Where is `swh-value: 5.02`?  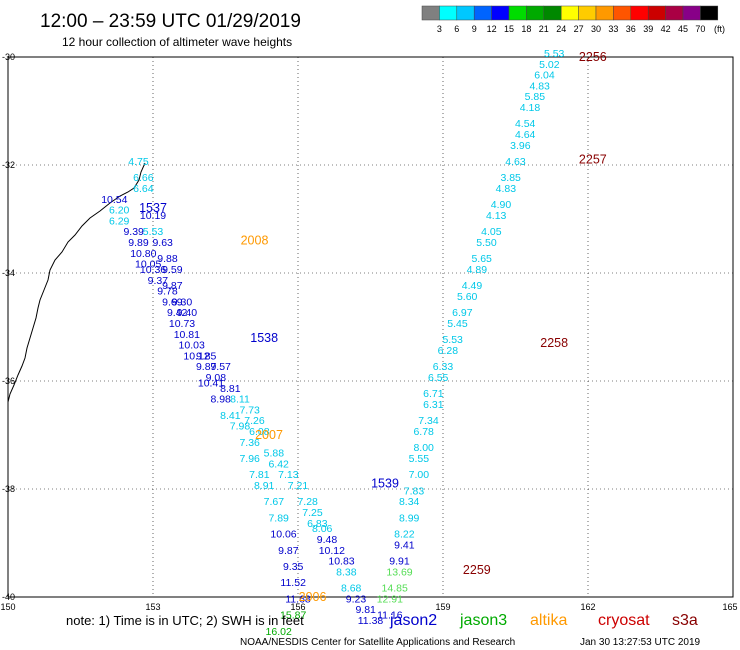 swh-value: 5.02 is located at coordinates (549, 65).